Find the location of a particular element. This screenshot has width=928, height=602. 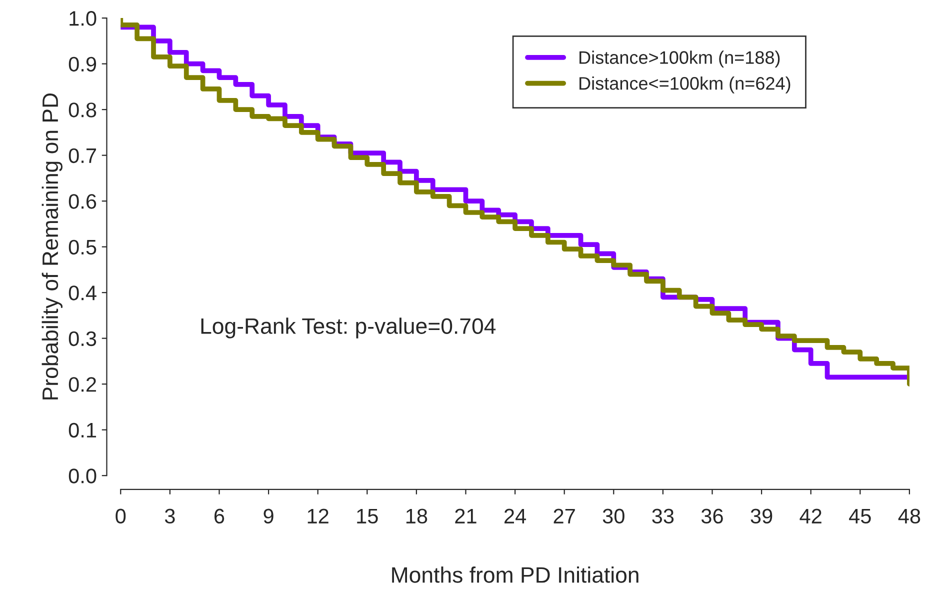

y-tick-label: 0.7 is located at coordinates (82, 156).